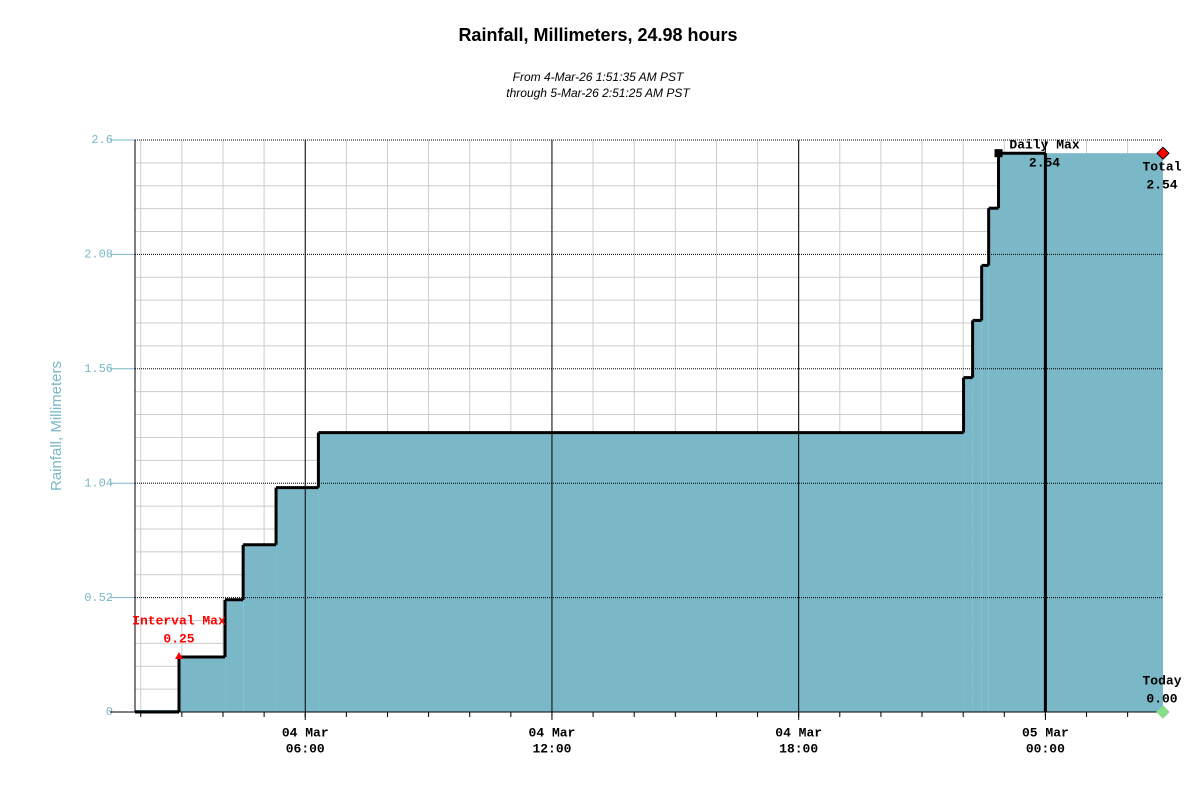 The width and height of the screenshot is (1200, 800). Describe the element at coordinates (1161, 698) in the screenshot. I see `annotation-value: 0.00` at that location.